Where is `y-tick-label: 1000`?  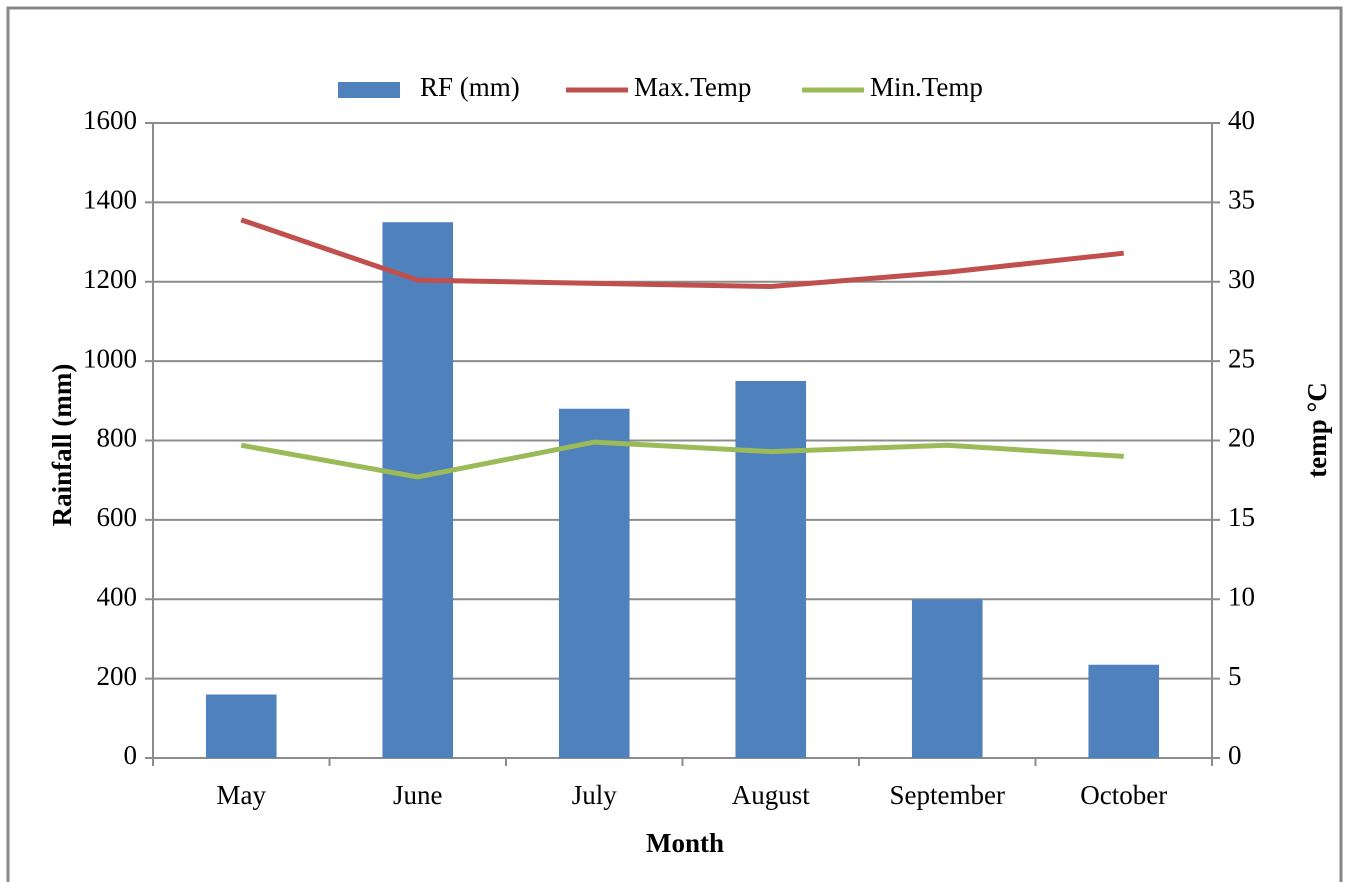 y-tick-label: 1000 is located at coordinates (110, 358).